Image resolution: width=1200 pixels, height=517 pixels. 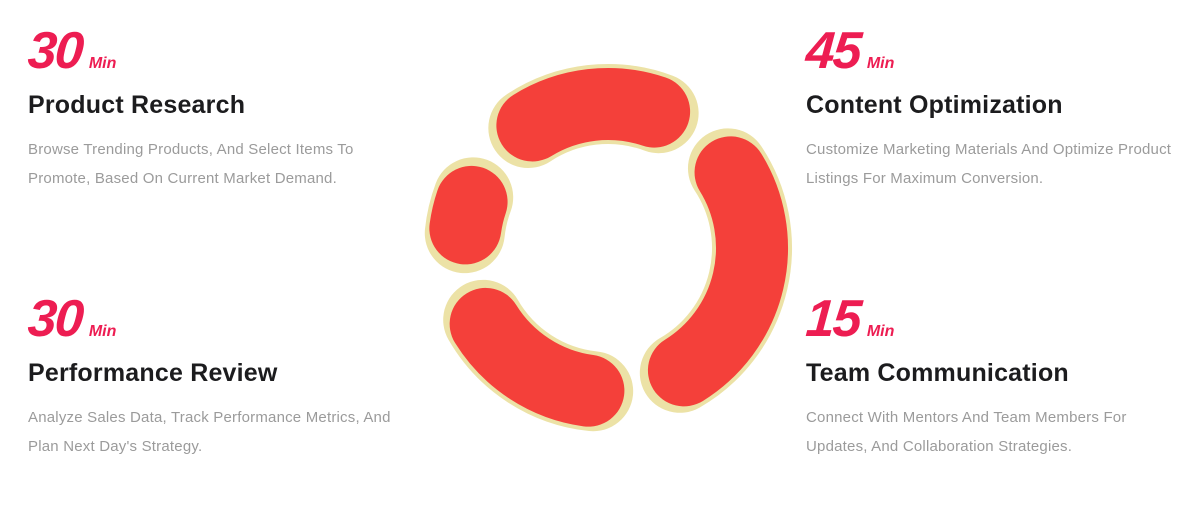 What do you see at coordinates (937, 372) in the screenshot?
I see `block-title: Team Communication` at bounding box center [937, 372].